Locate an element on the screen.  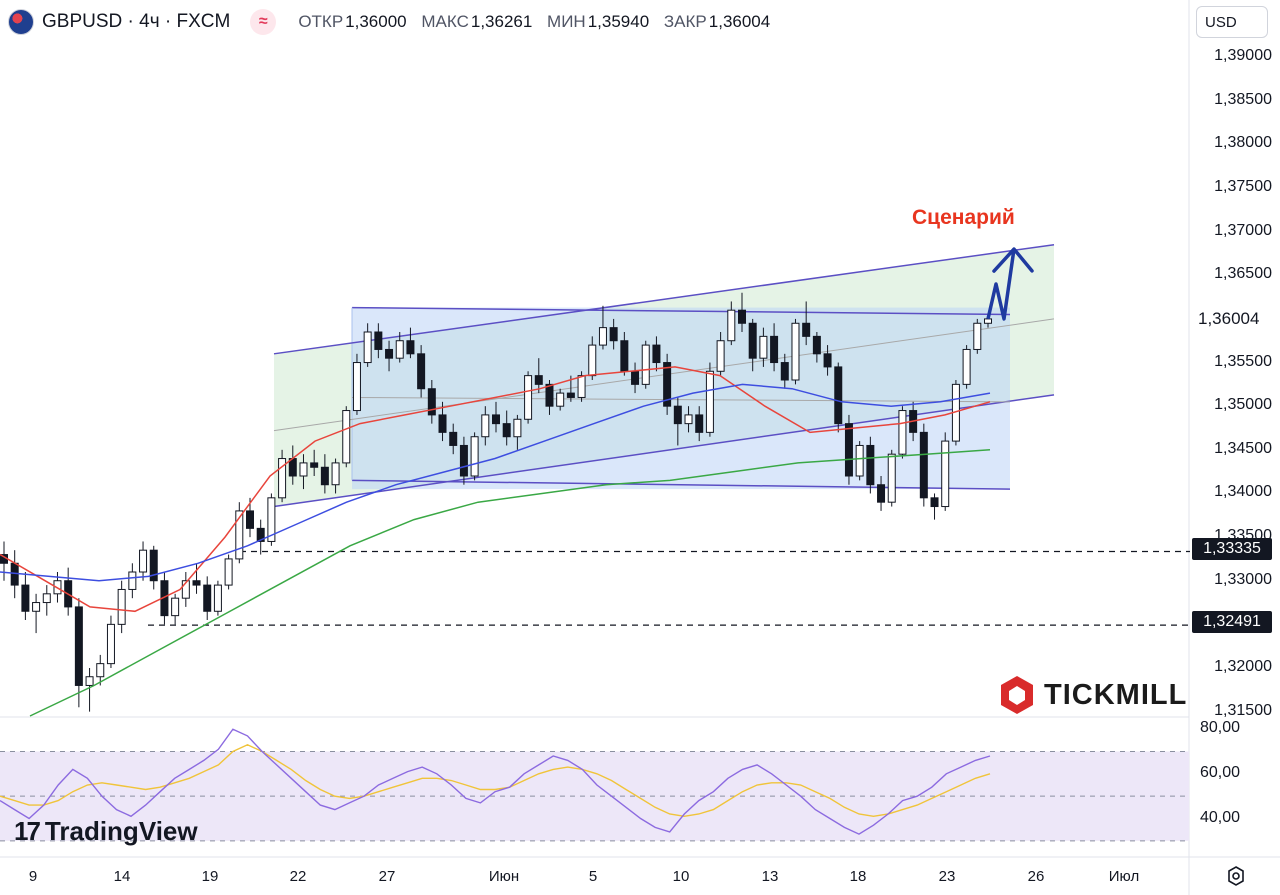
scenario-path is located at coordinates (1001, 284).